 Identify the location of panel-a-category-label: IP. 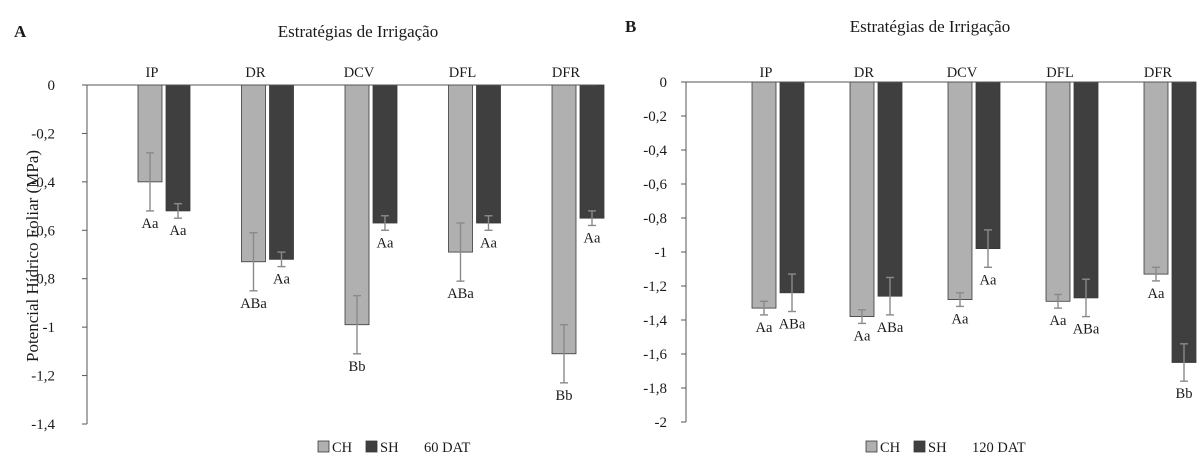
(152, 73).